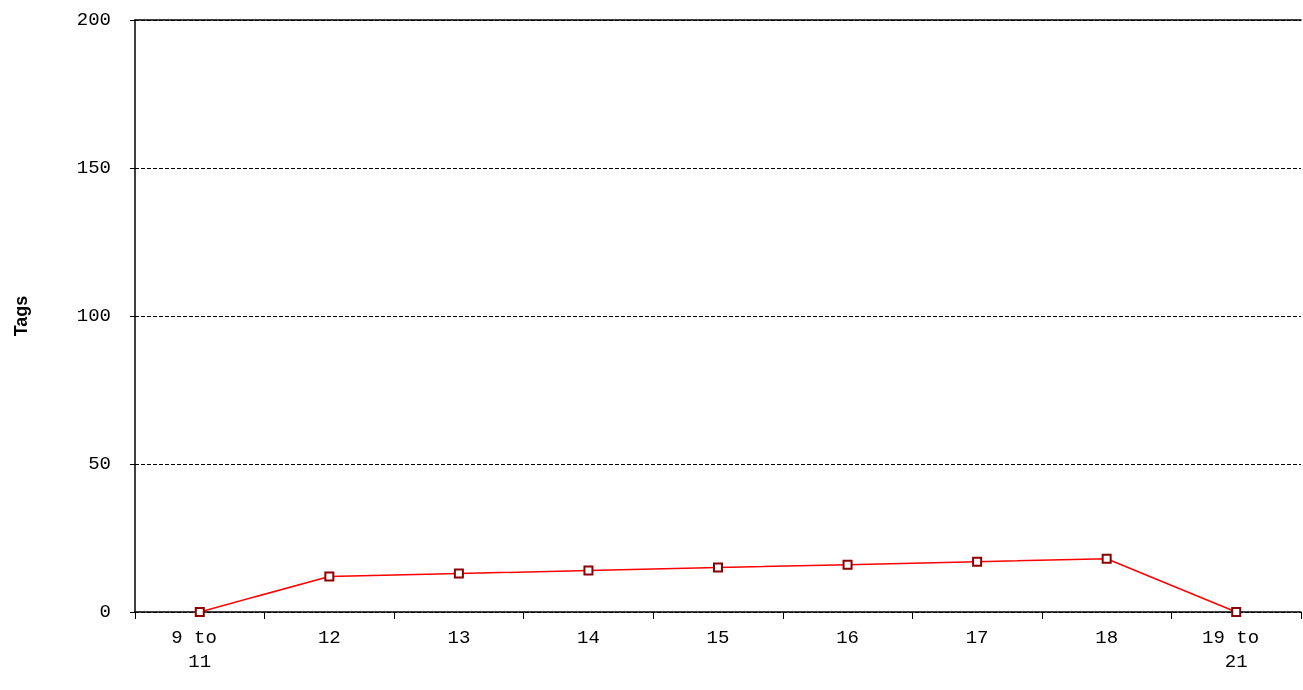 The width and height of the screenshot is (1303, 690). I want to click on y-tick-label: 100, so click(93, 316).